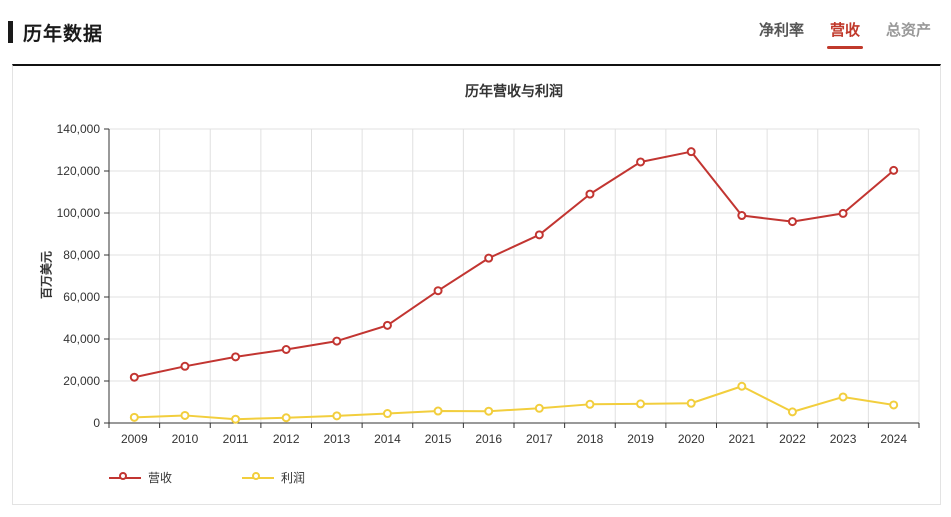  Describe the element at coordinates (134, 439) in the screenshot. I see `svg-text: 2009` at that location.